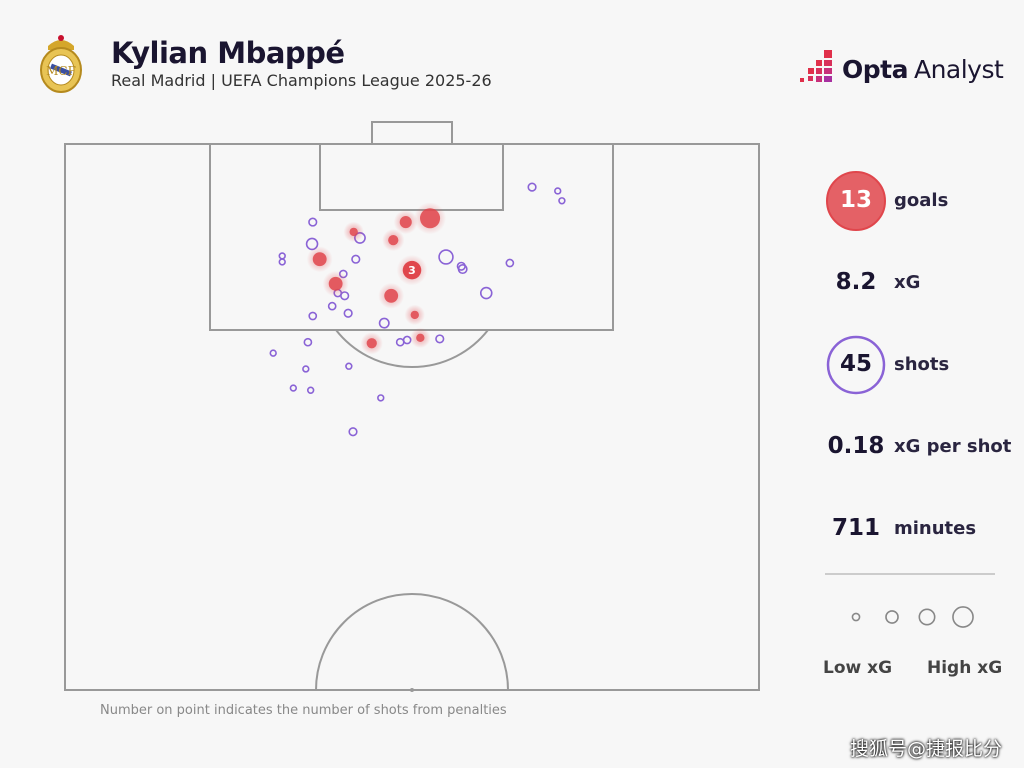  Describe the element at coordinates (912, 617) in the screenshot. I see `xg-size-legend` at that location.